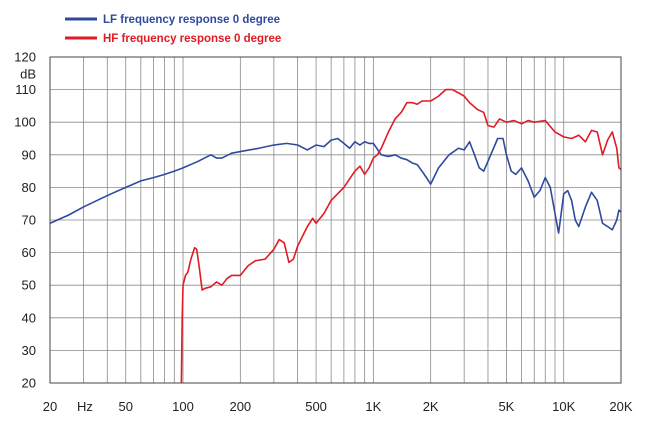  Describe the element at coordinates (338, 406) in the screenshot. I see `x-axis-ticks: 20 50 100 200 500 1K 2K 5K 10K 20K` at that location.